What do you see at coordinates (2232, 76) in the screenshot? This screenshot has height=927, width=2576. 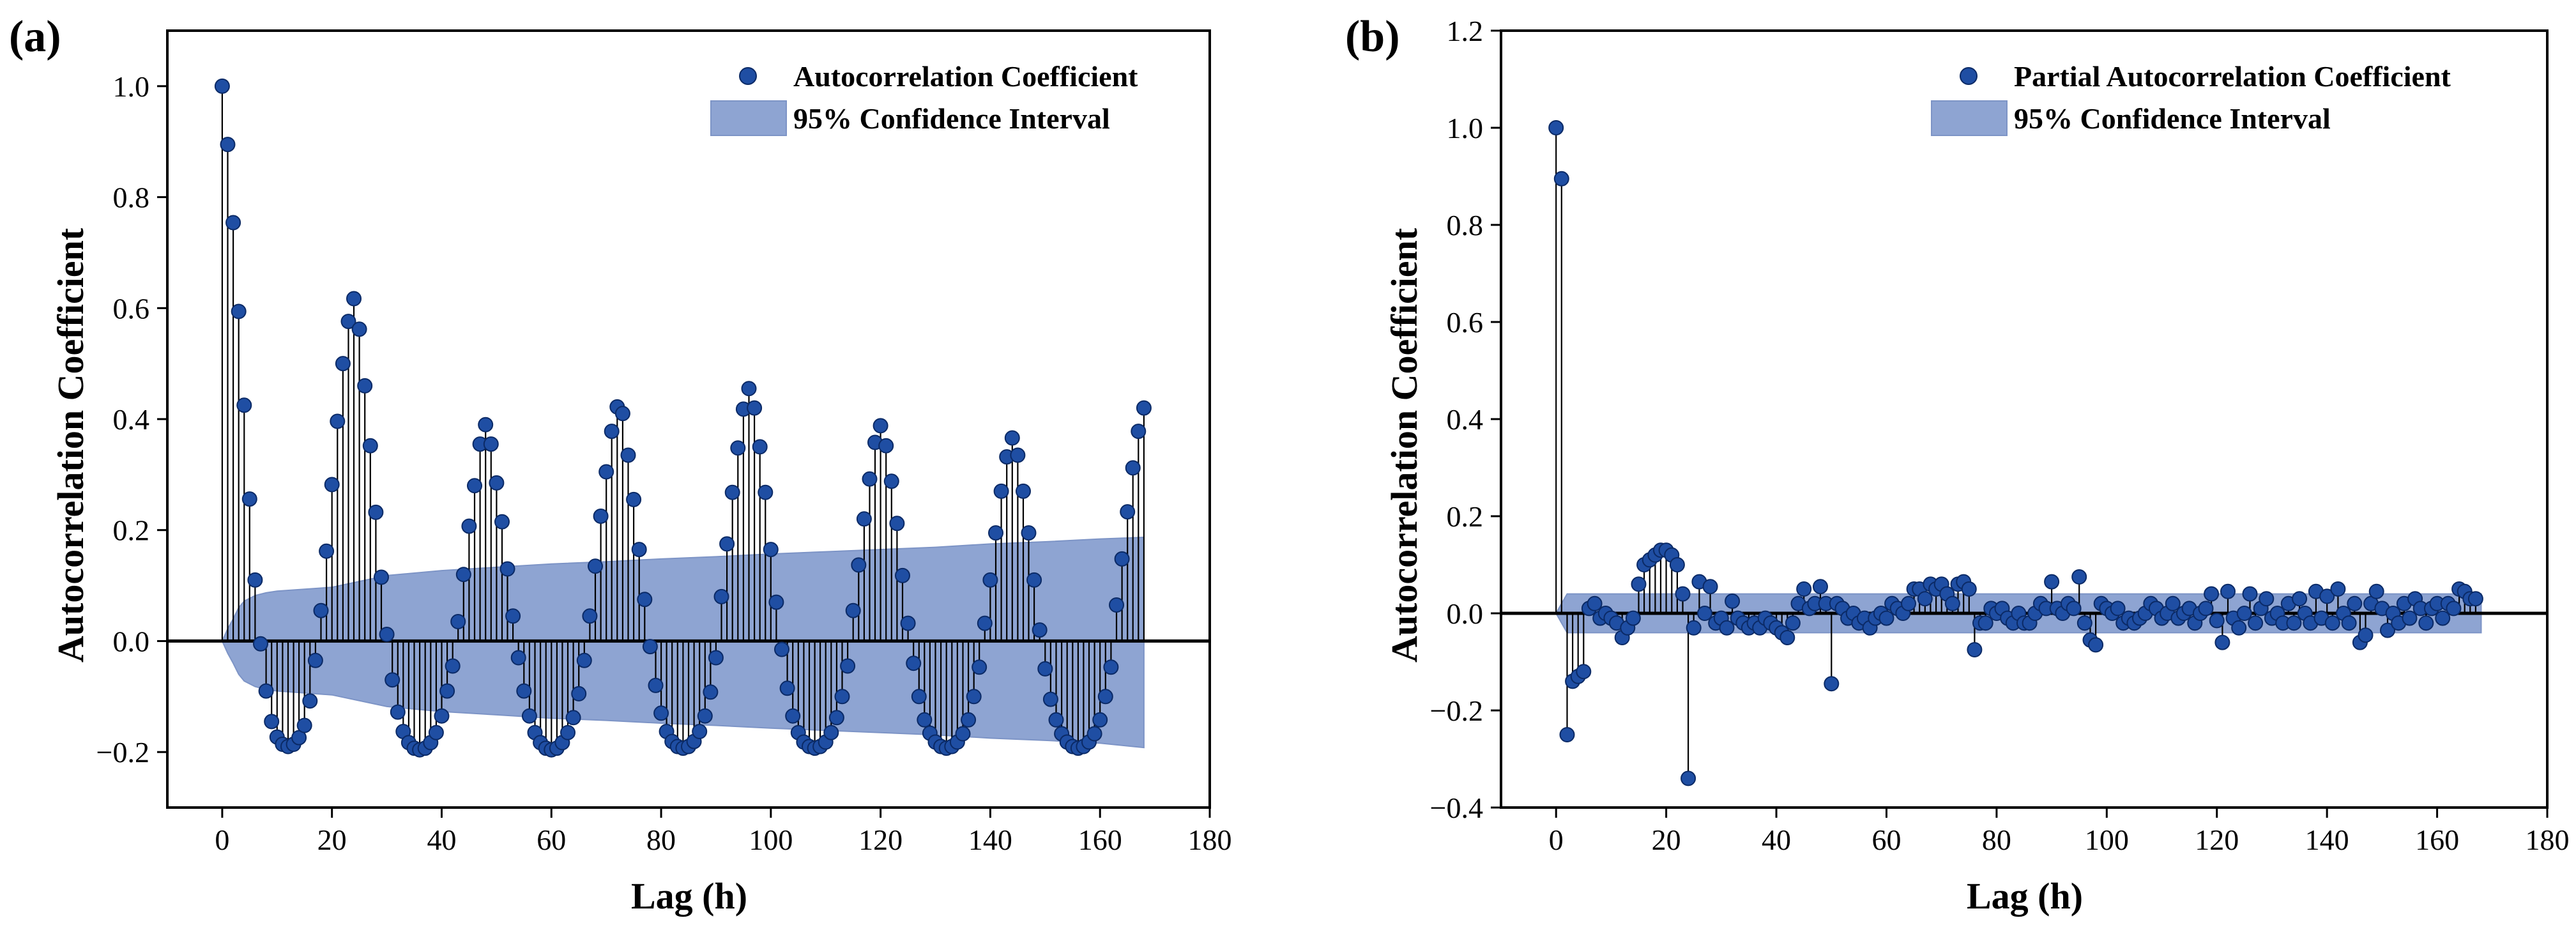 I see `pacf-legend-label-coefficient: Partial Autocorrelation Coefficient` at bounding box center [2232, 76].